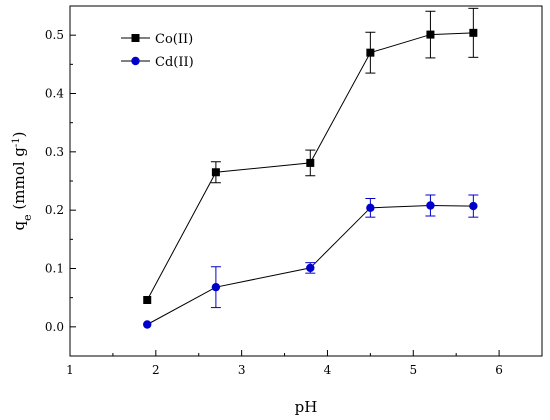 This screenshot has height=420, width=550. What do you see at coordinates (54, 210) in the screenshot?
I see `y-tick-label: 0.2` at bounding box center [54, 210].